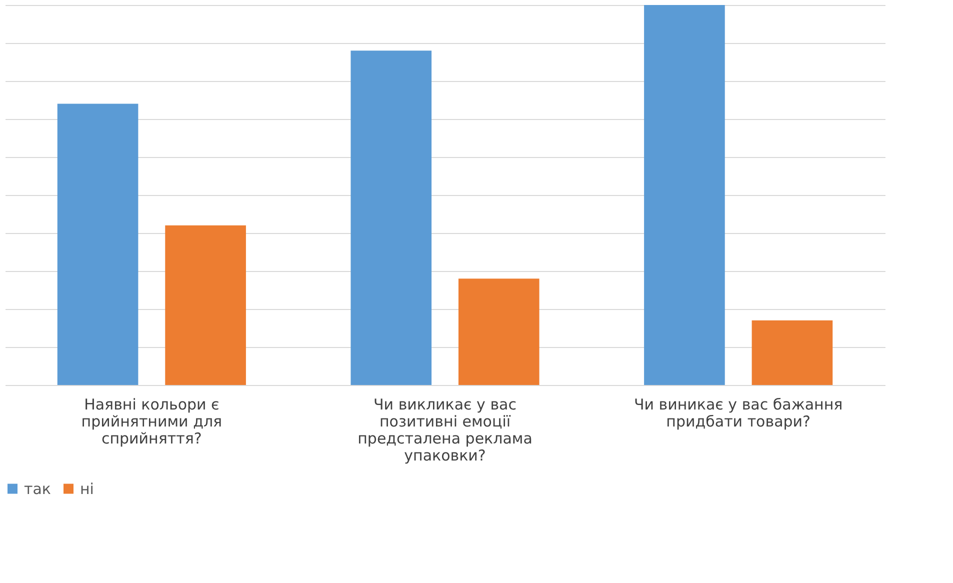 This screenshot has width=953, height=583. I want to click on x-tick-label: Чи виникає у вас бажання придбати товари?, so click(738, 413).